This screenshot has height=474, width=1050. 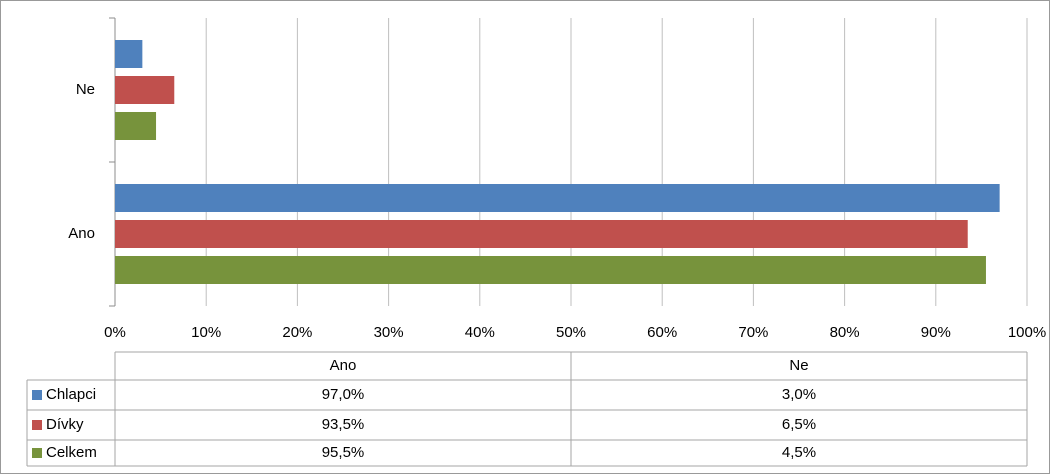 I want to click on x-tick-label: 70%, so click(x=753, y=332).